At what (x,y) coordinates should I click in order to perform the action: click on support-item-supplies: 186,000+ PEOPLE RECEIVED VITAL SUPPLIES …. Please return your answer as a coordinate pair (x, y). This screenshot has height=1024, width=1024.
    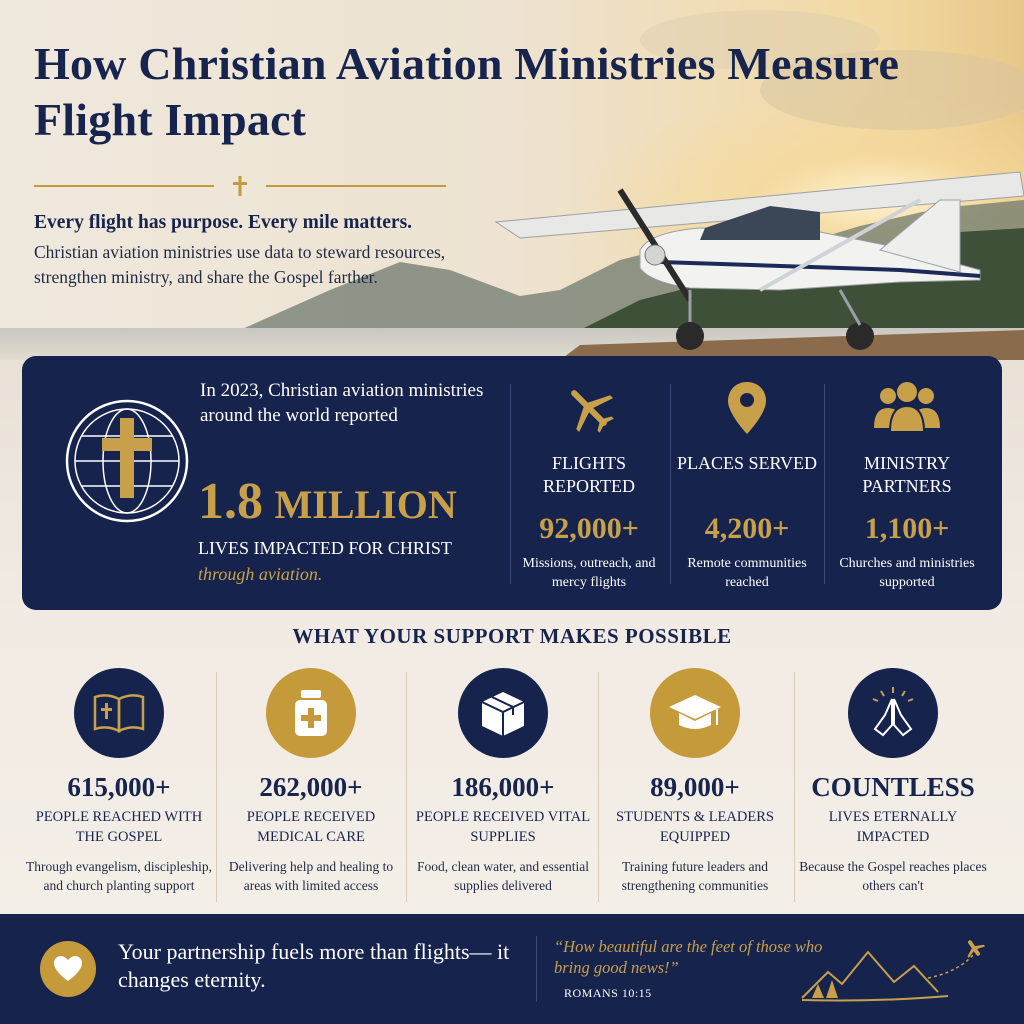
    Looking at the image, I should click on (503, 781).